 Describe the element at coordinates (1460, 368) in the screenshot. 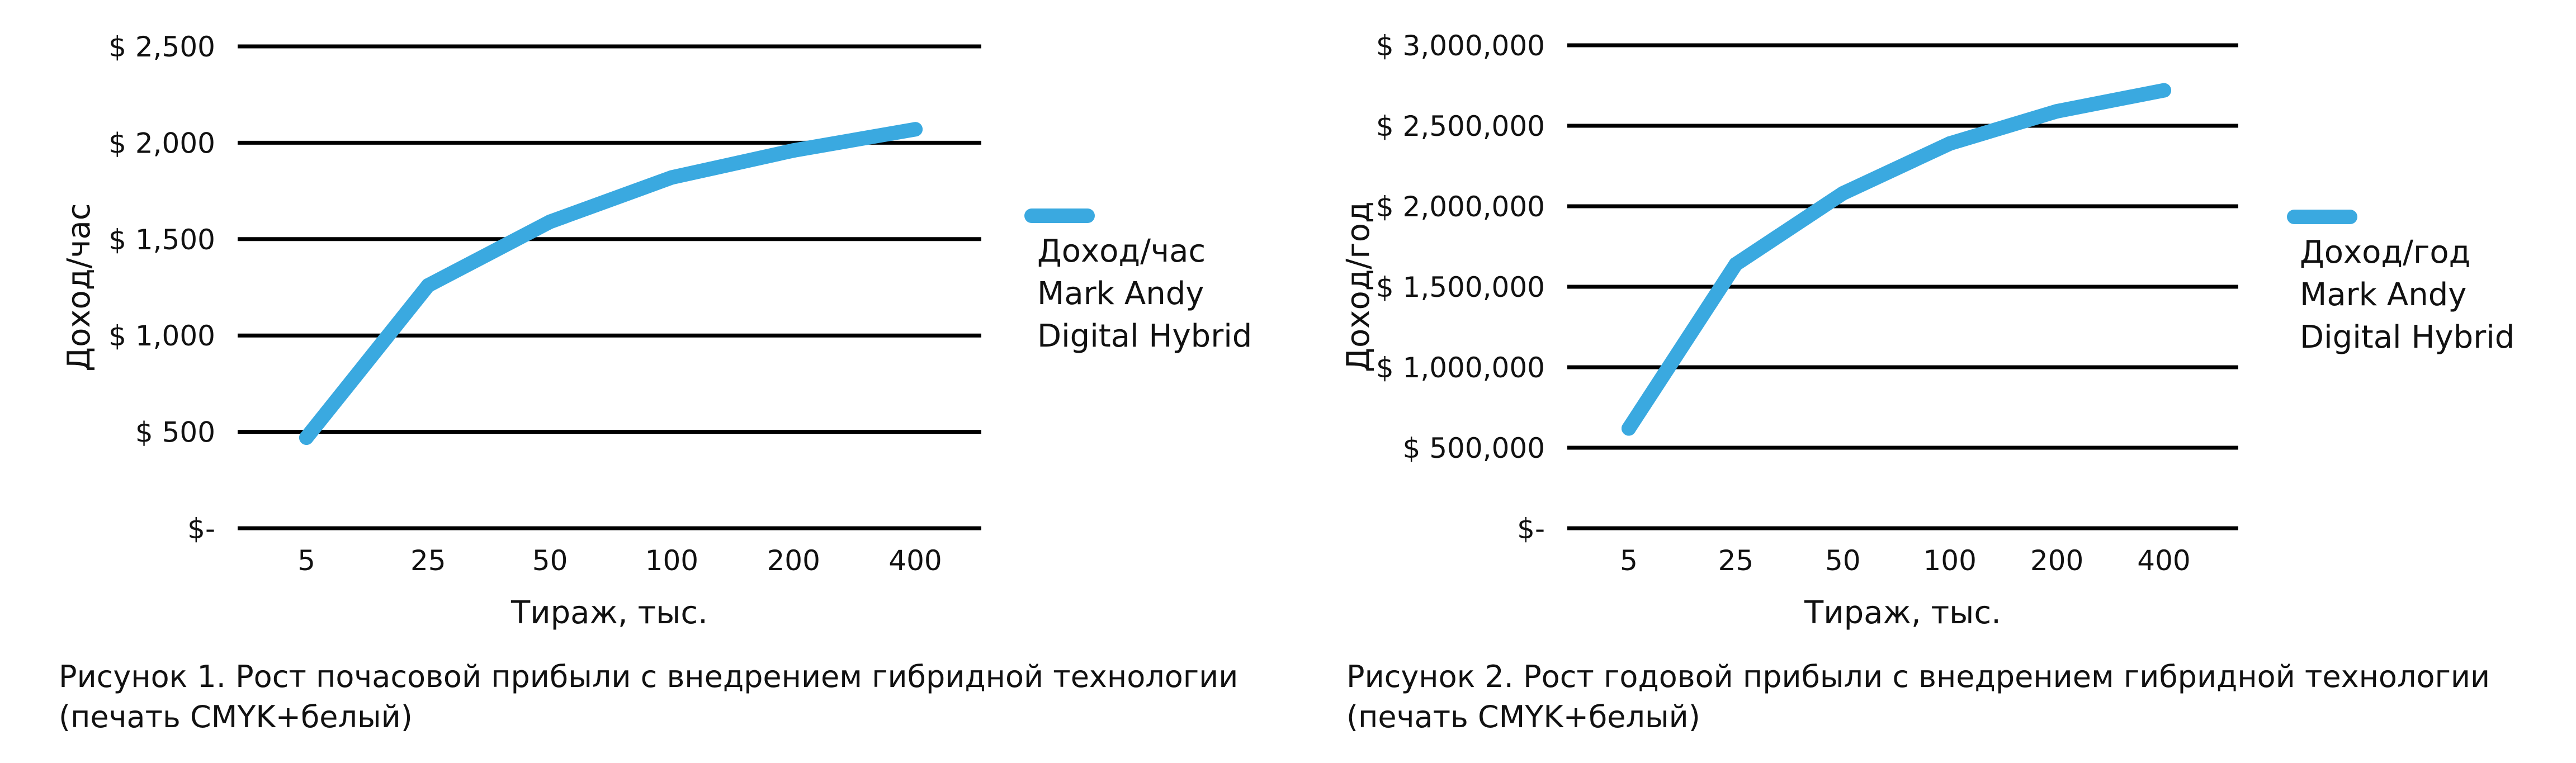

I see `y-tick-label: $ 1,000,000` at that location.